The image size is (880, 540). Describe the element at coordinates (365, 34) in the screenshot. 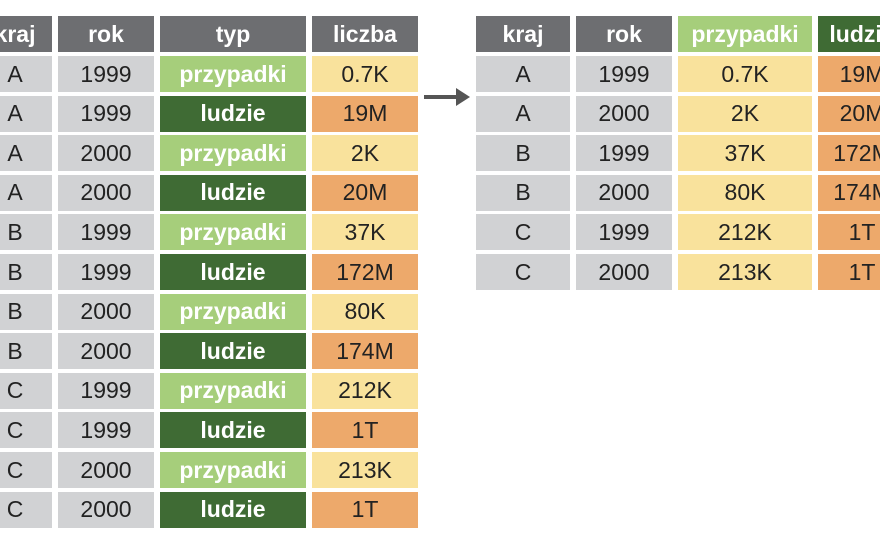

I see `header-cell: liczba` at that location.